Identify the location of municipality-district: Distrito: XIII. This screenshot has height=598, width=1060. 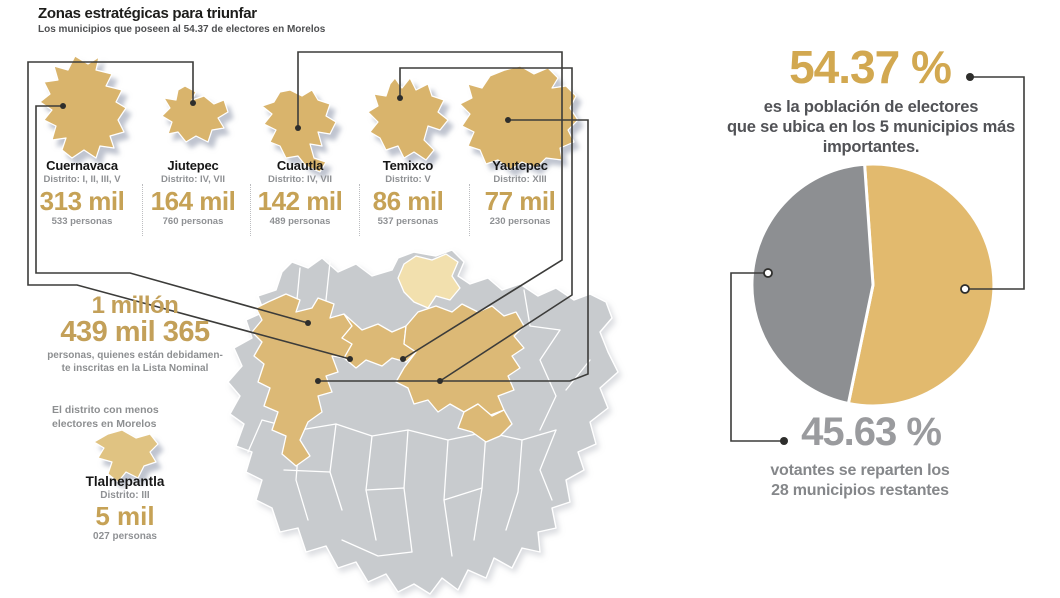
(520, 179).